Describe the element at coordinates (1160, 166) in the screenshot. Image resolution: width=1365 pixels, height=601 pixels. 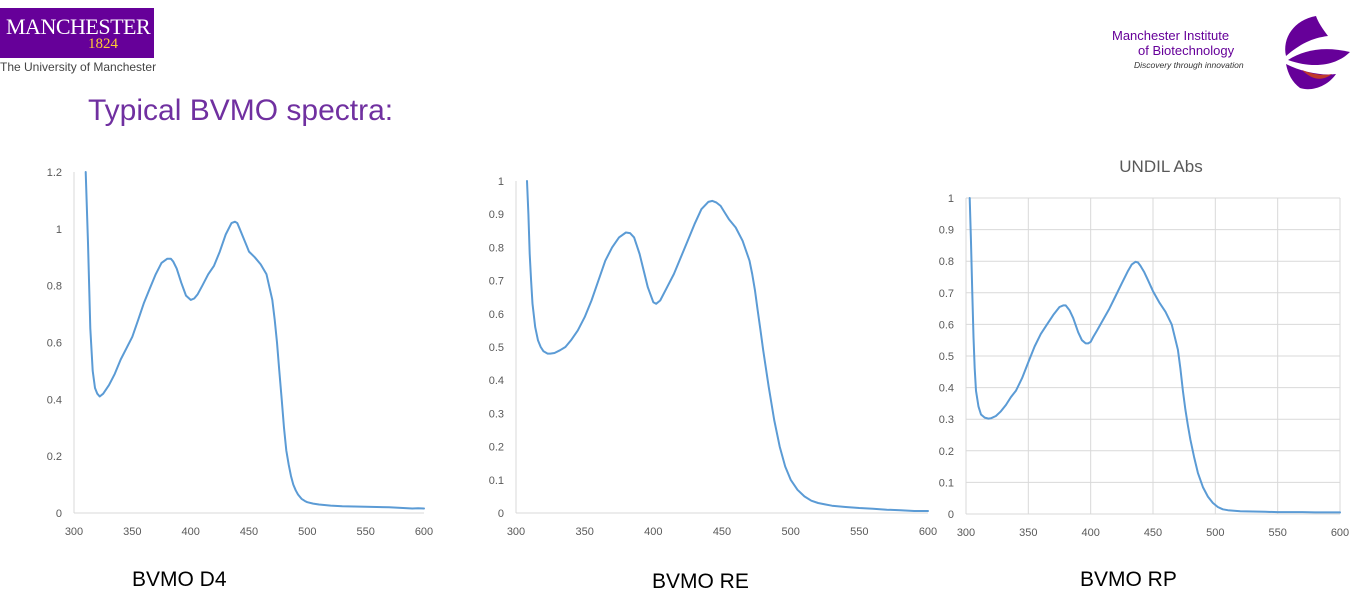
I see `chart-title: UNDIL Abs` at that location.